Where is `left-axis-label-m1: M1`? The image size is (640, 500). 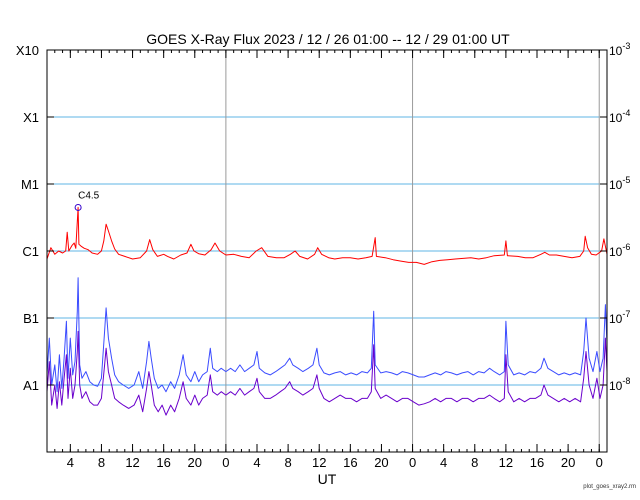 left-axis-label-m1: M1 is located at coordinates (30, 184).